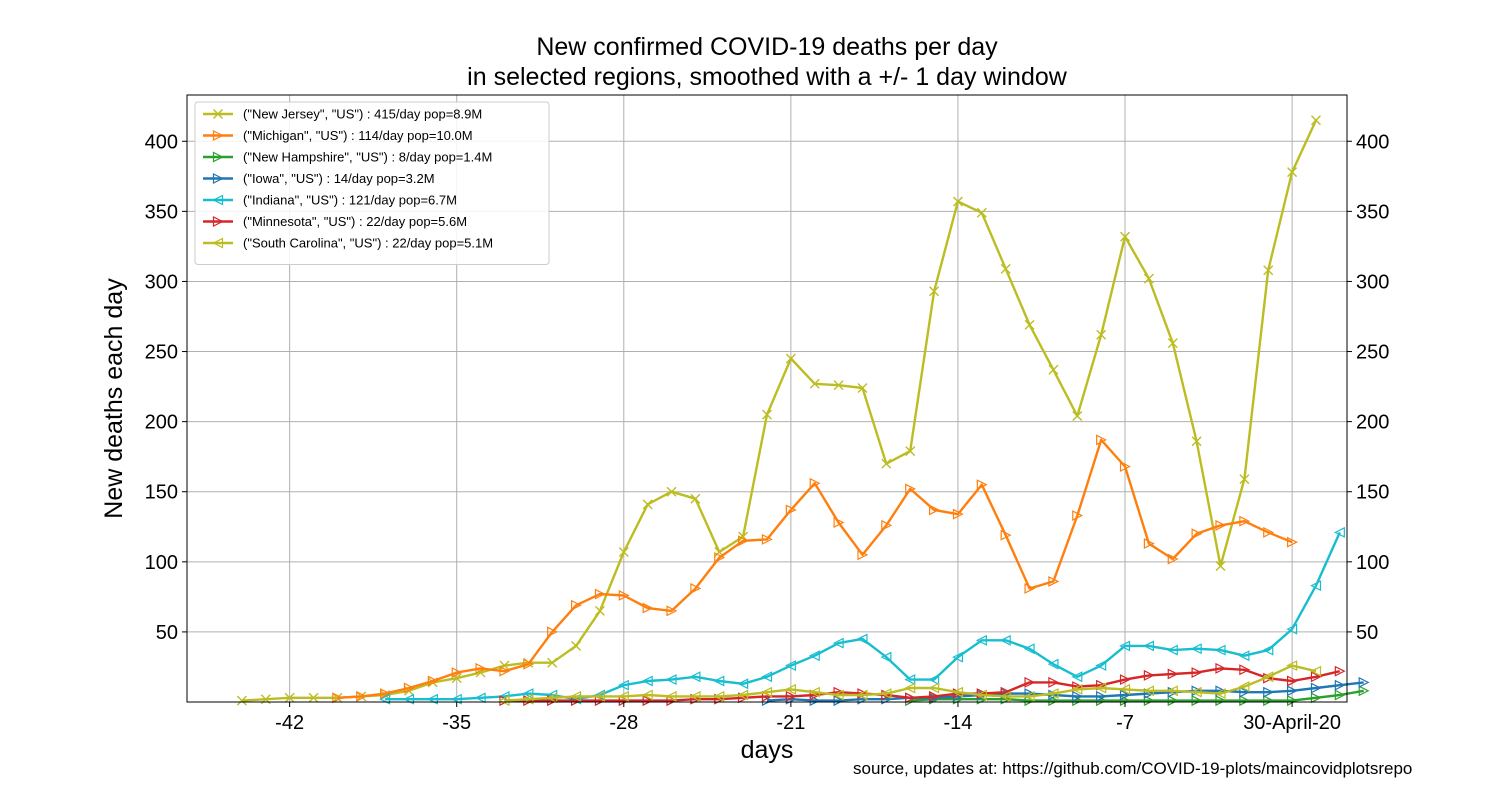 The width and height of the screenshot is (1496, 787). What do you see at coordinates (1372, 282) in the screenshot?
I see `y-tick-label-right: 300` at bounding box center [1372, 282].